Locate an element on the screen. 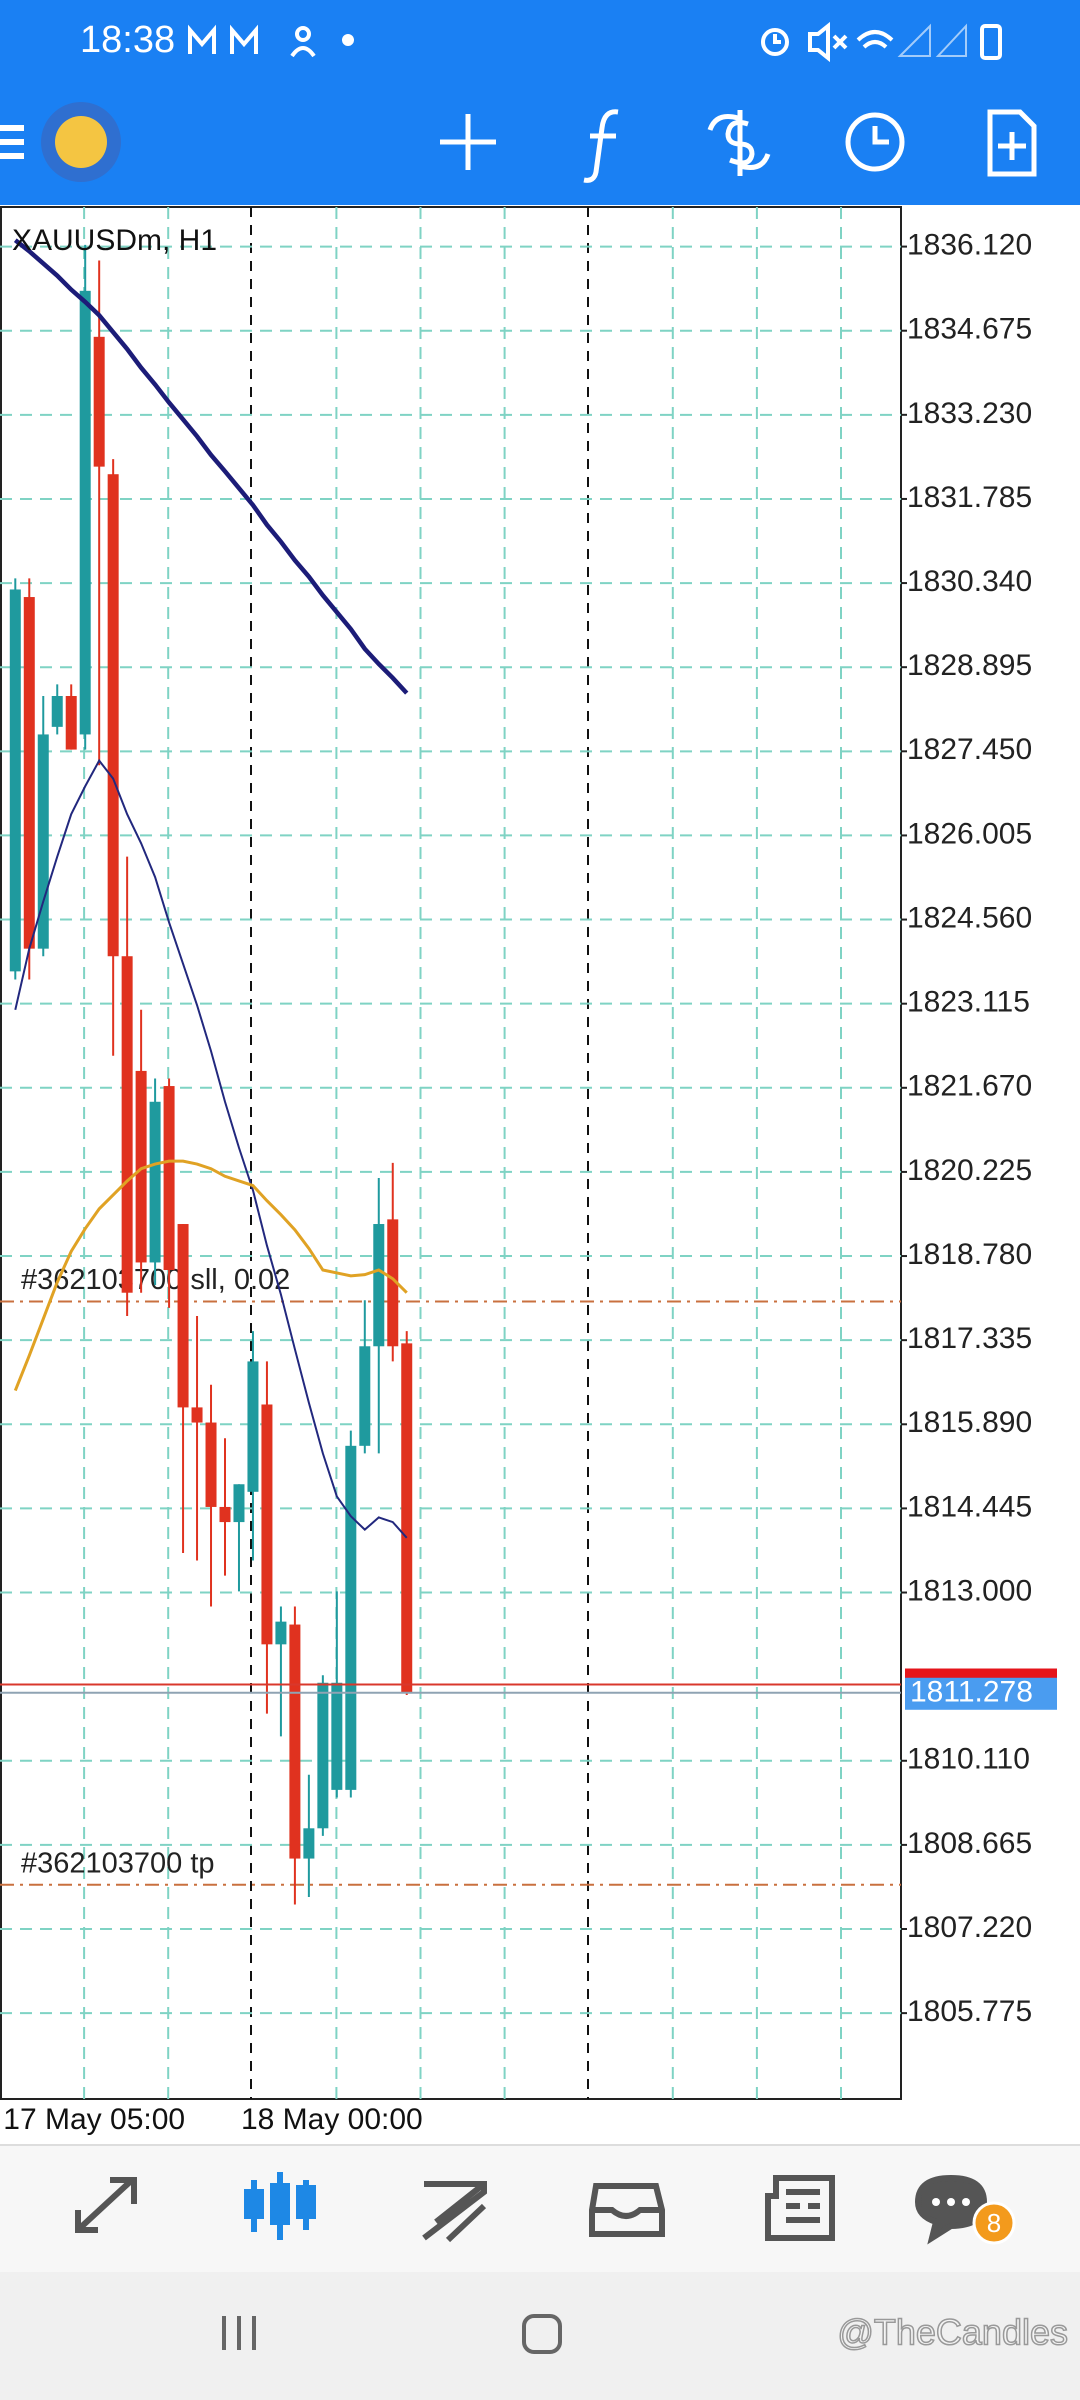  y-tick-label: 1821.670 is located at coordinates (969, 1086).